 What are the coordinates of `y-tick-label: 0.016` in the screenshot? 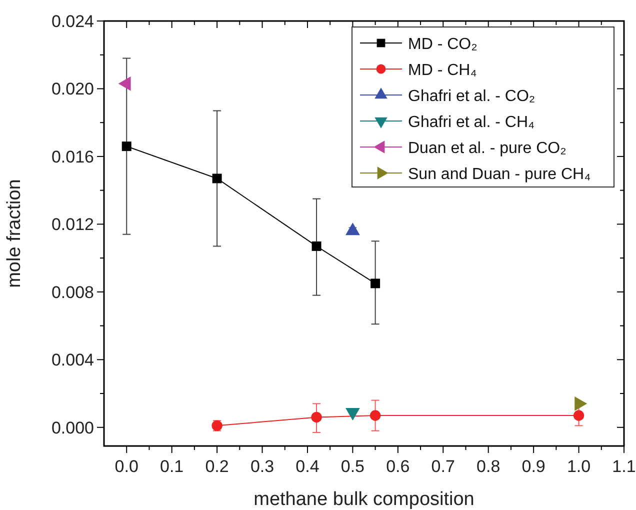 It's located at (72, 156).